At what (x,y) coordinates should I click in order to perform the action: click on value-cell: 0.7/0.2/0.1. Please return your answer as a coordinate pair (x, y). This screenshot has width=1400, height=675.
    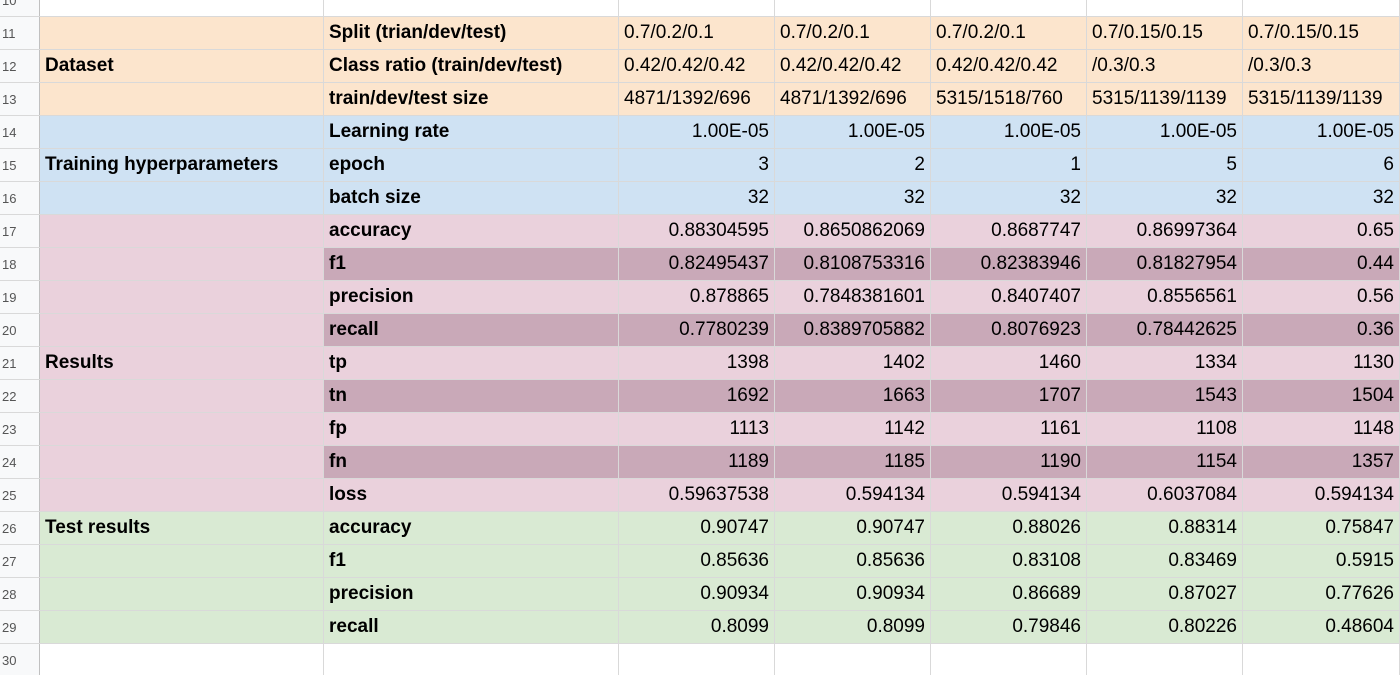
    Looking at the image, I should click on (1009, 33).